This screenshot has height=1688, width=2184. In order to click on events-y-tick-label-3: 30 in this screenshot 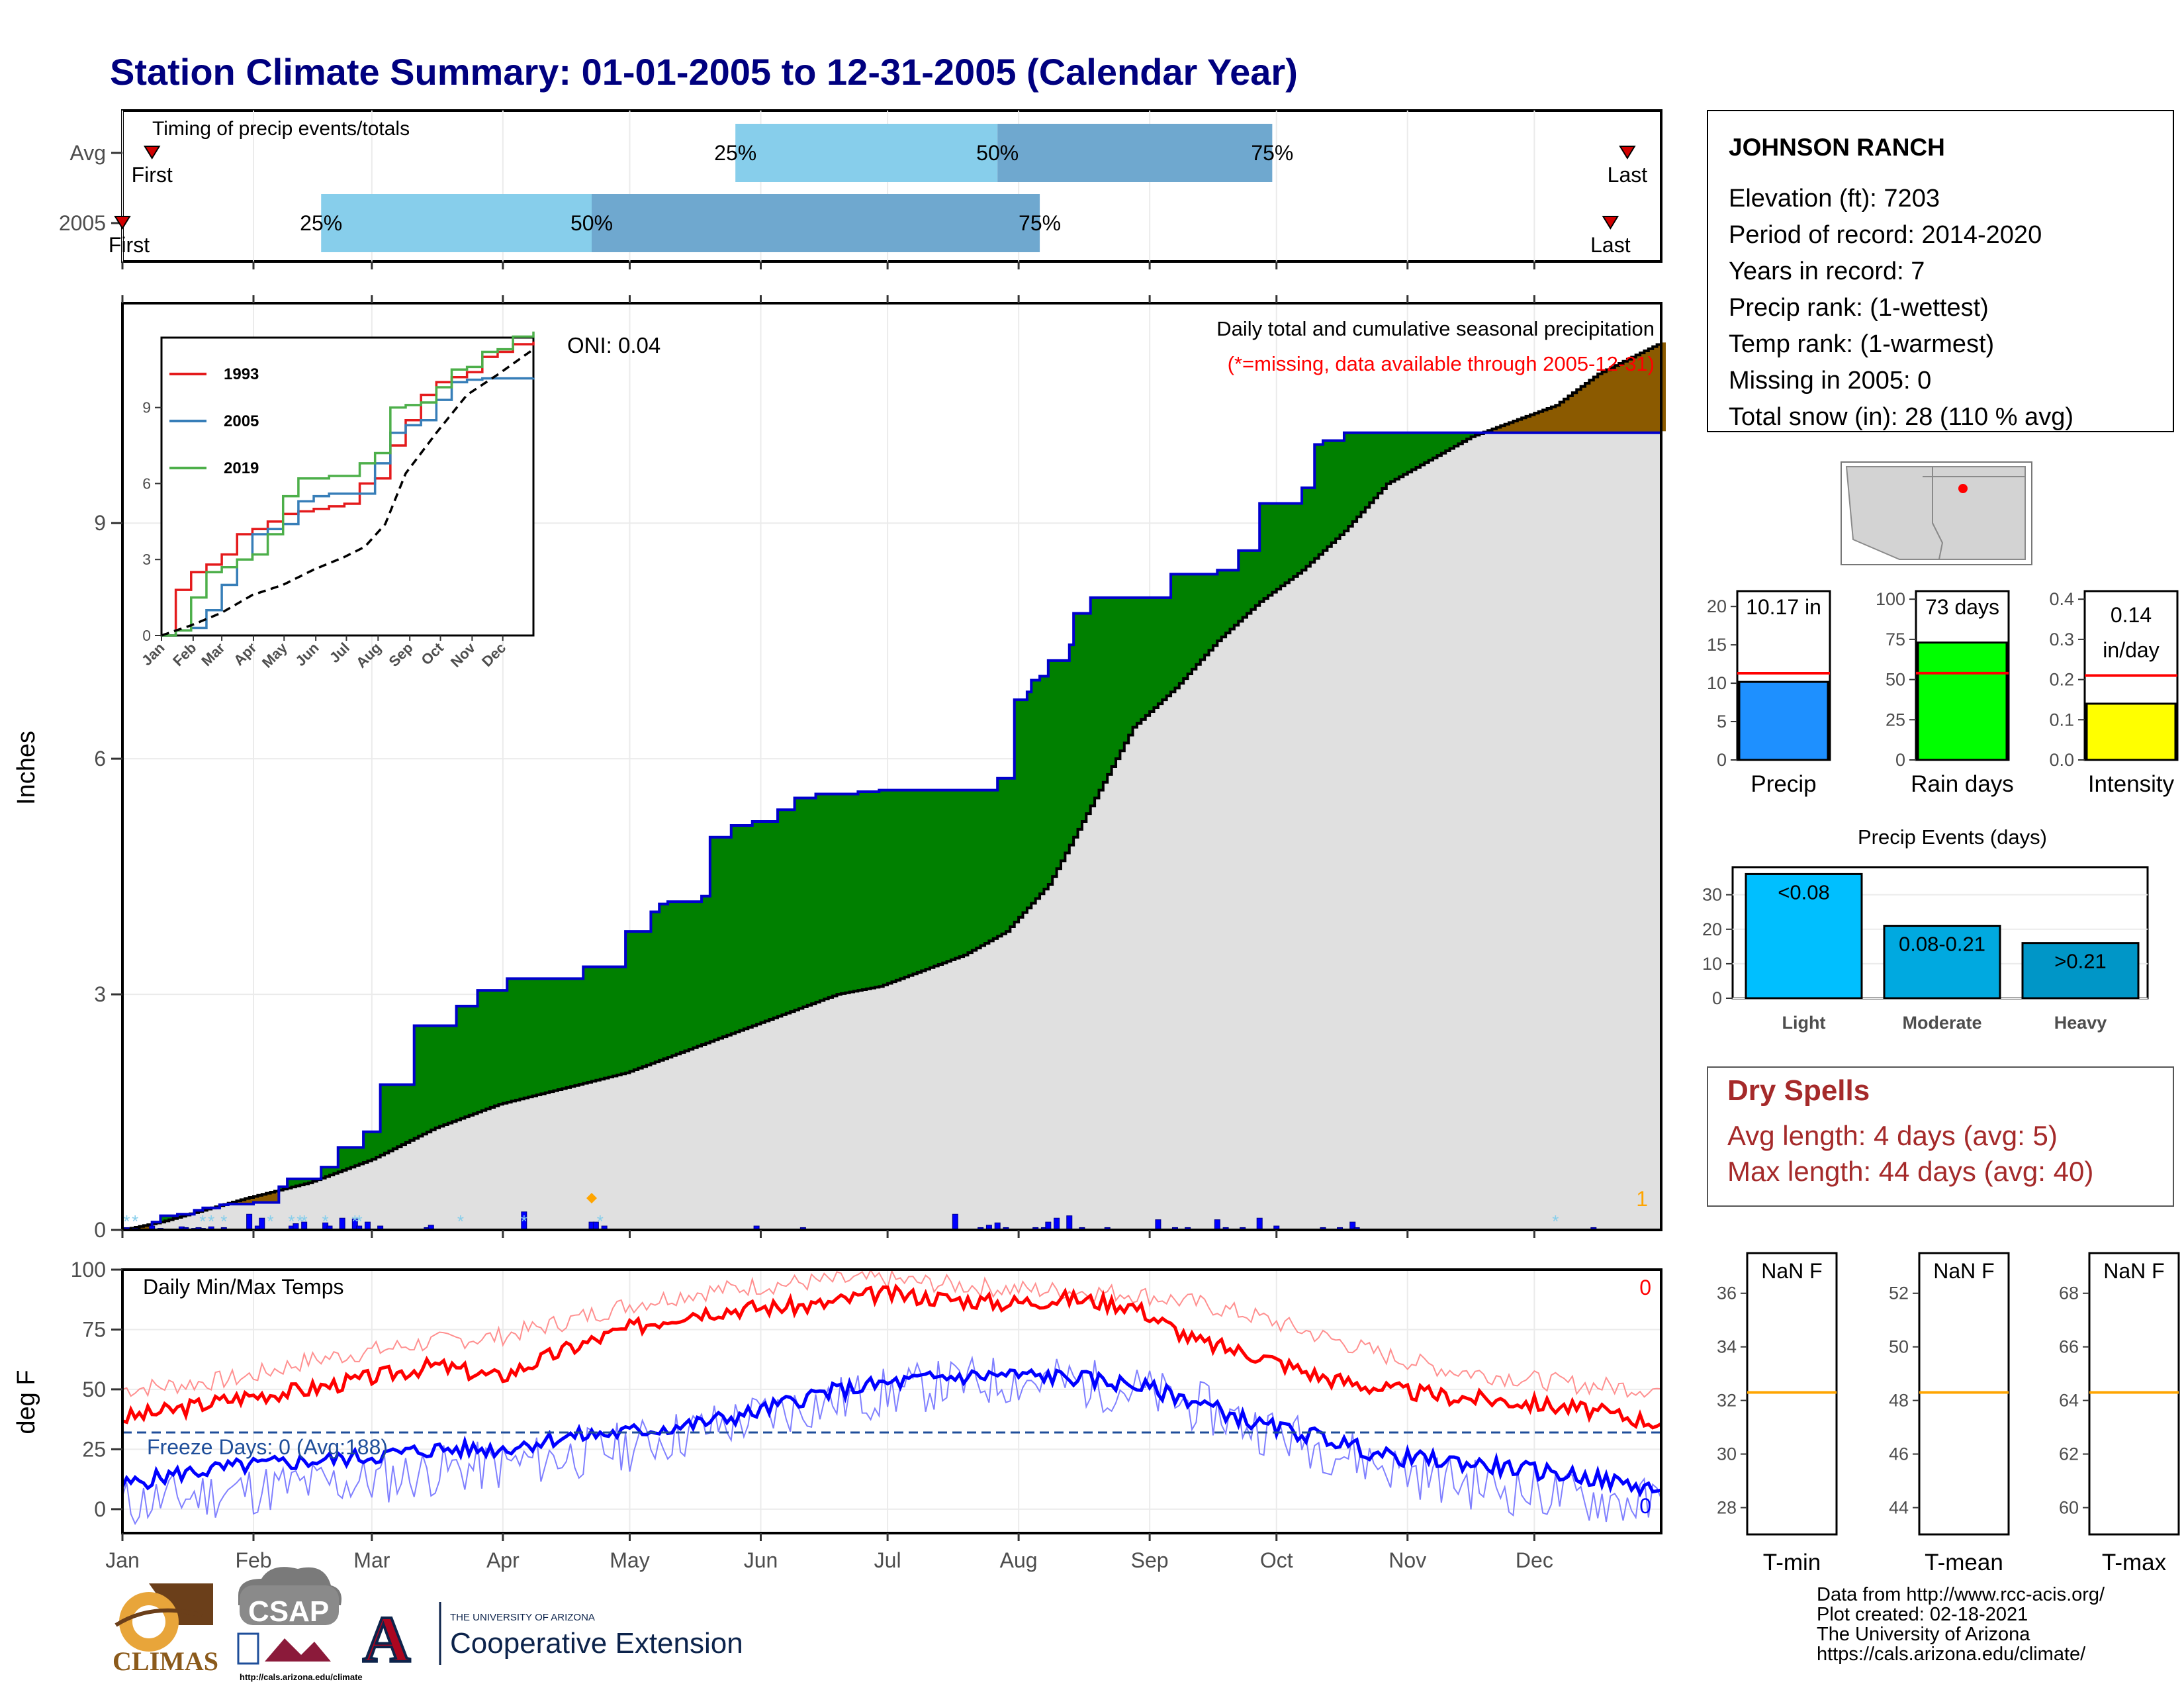, I will do `click(1712, 895)`.